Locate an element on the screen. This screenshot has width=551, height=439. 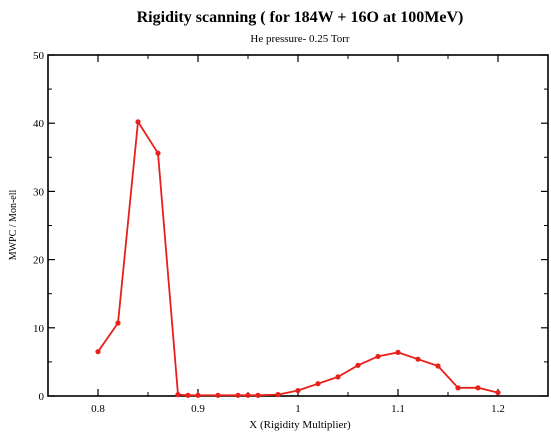
x-tick-label: 1.2 is located at coordinates (498, 409).